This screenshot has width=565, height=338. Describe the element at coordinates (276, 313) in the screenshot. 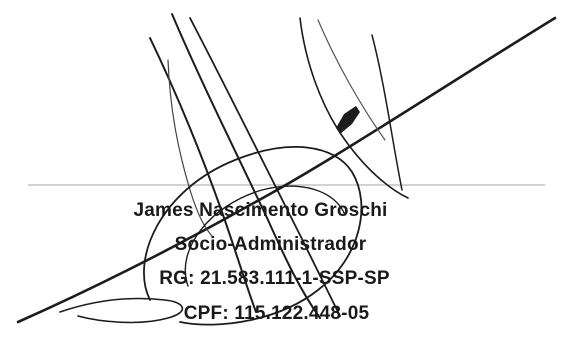

I see `signer-cpf: CPF: 115.122.448-05` at that location.